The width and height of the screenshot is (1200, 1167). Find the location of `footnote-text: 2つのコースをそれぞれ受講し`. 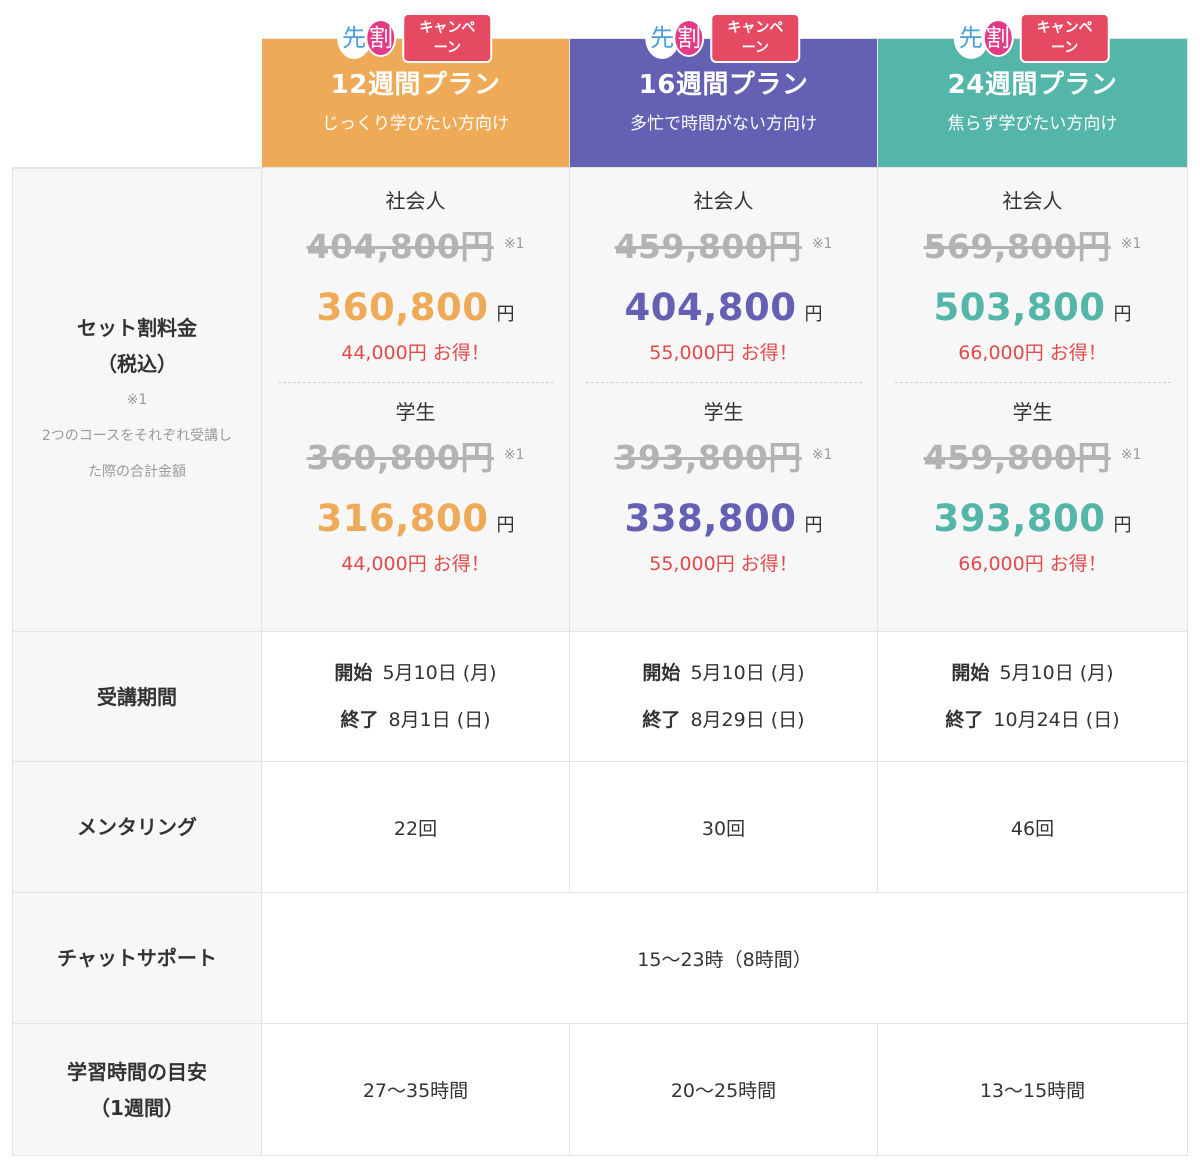

footnote-text: 2つのコースをそれぞれ受講し is located at coordinates (137, 436).